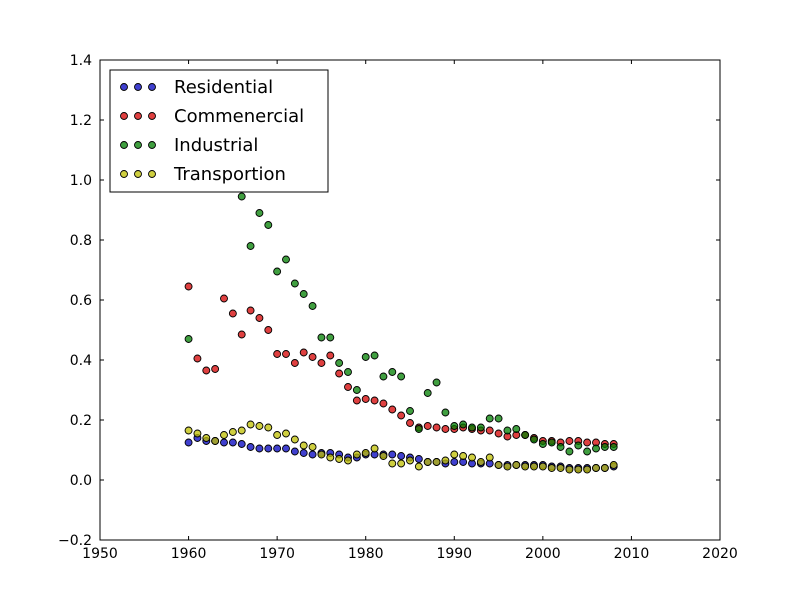 The image size is (800, 600). I want to click on y-tick-label: 0.0, so click(81, 481).